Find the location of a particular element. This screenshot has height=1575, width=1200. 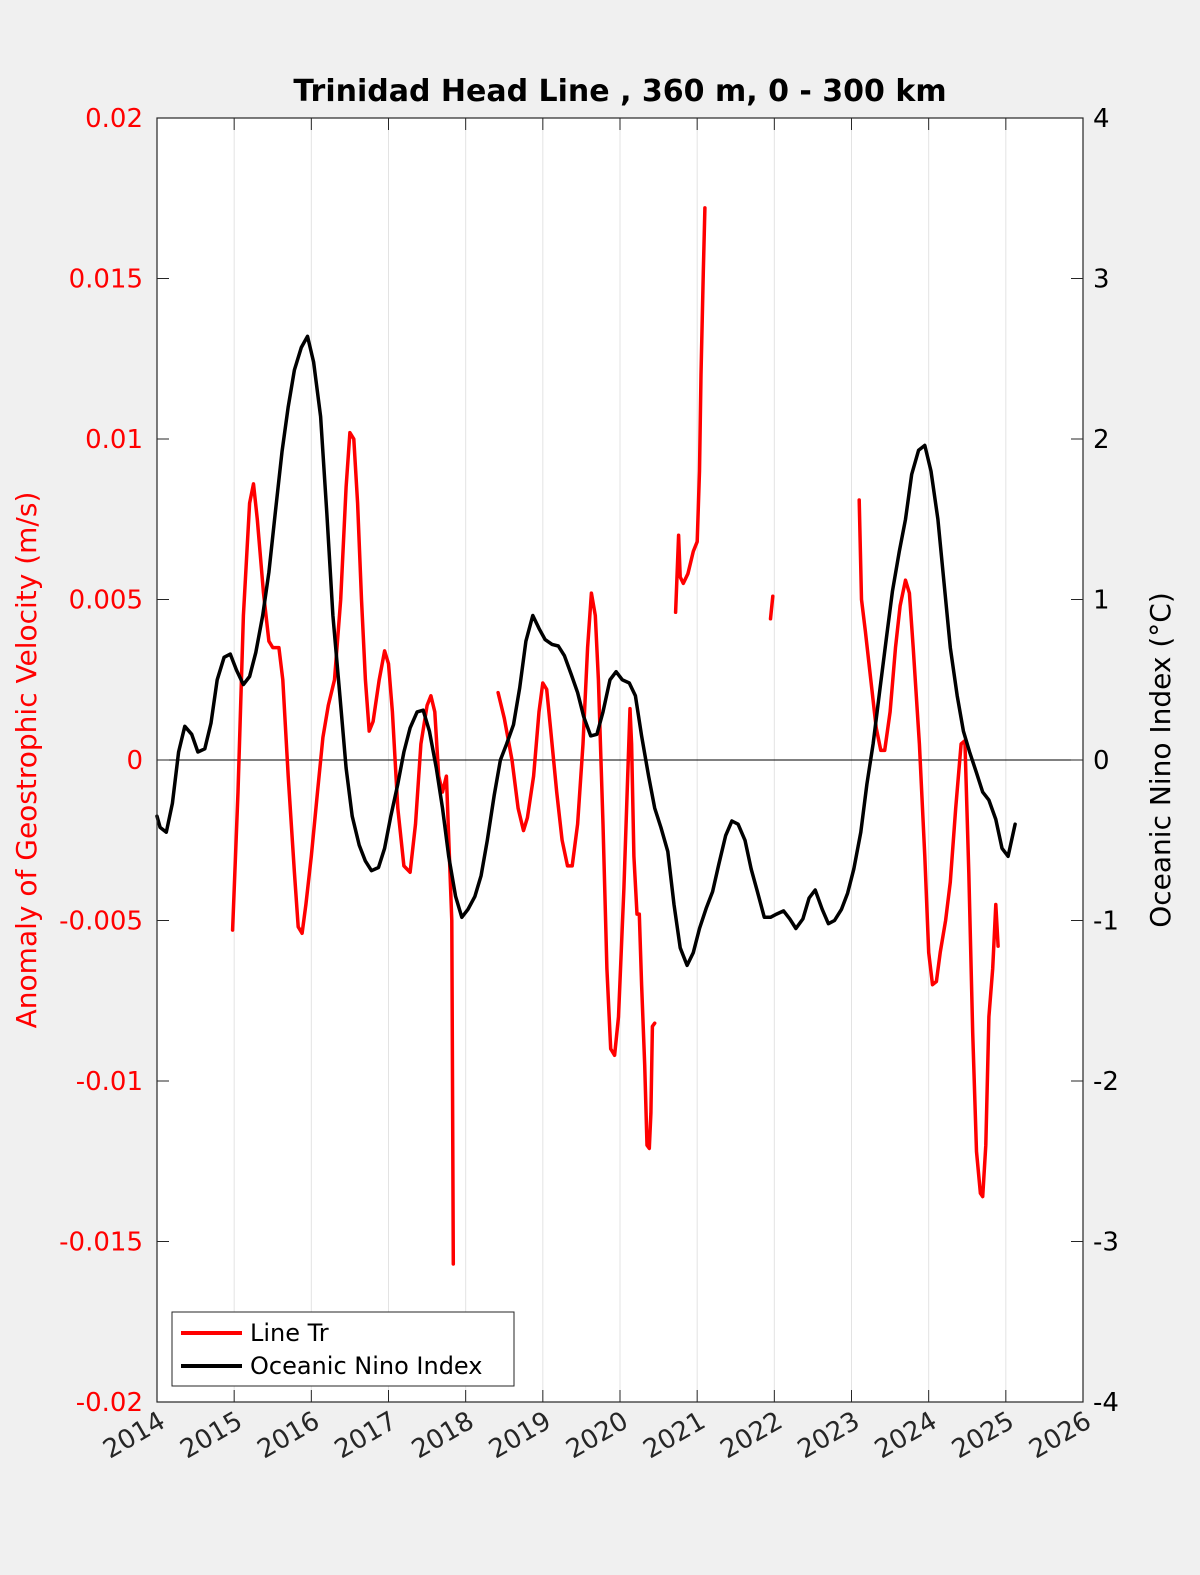

y-axis-right: 4 3 2 1 0 -1 -2 -3 -4 is located at coordinates (1095, 761).